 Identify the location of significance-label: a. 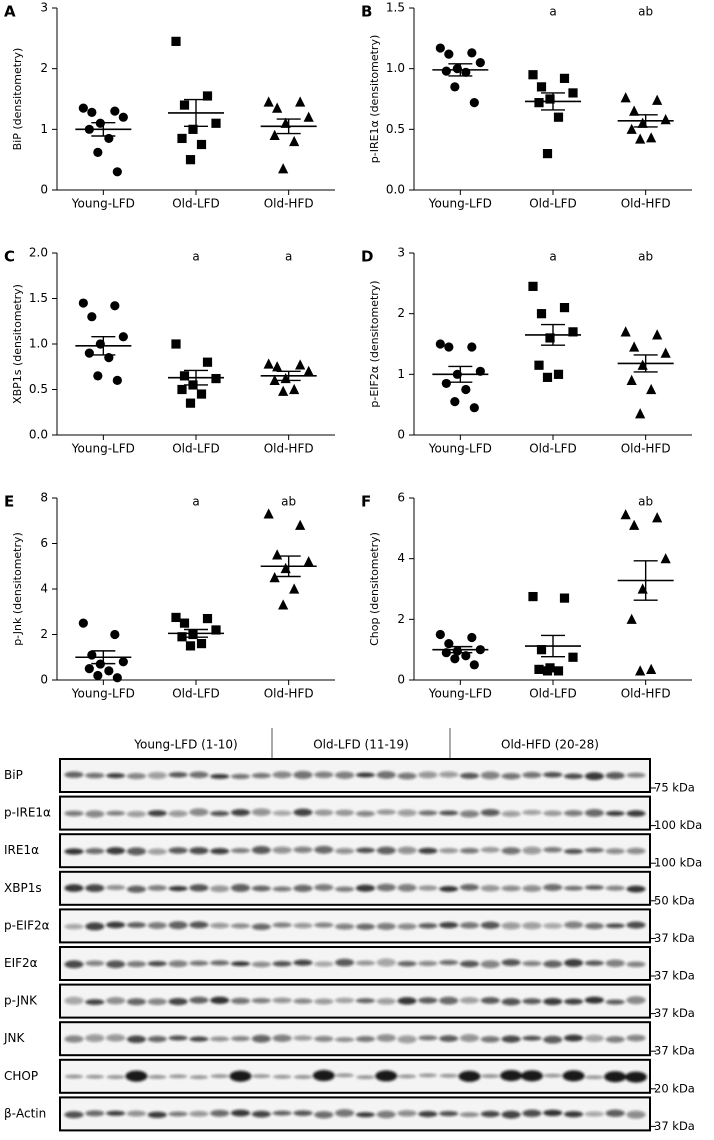
(288, 257).